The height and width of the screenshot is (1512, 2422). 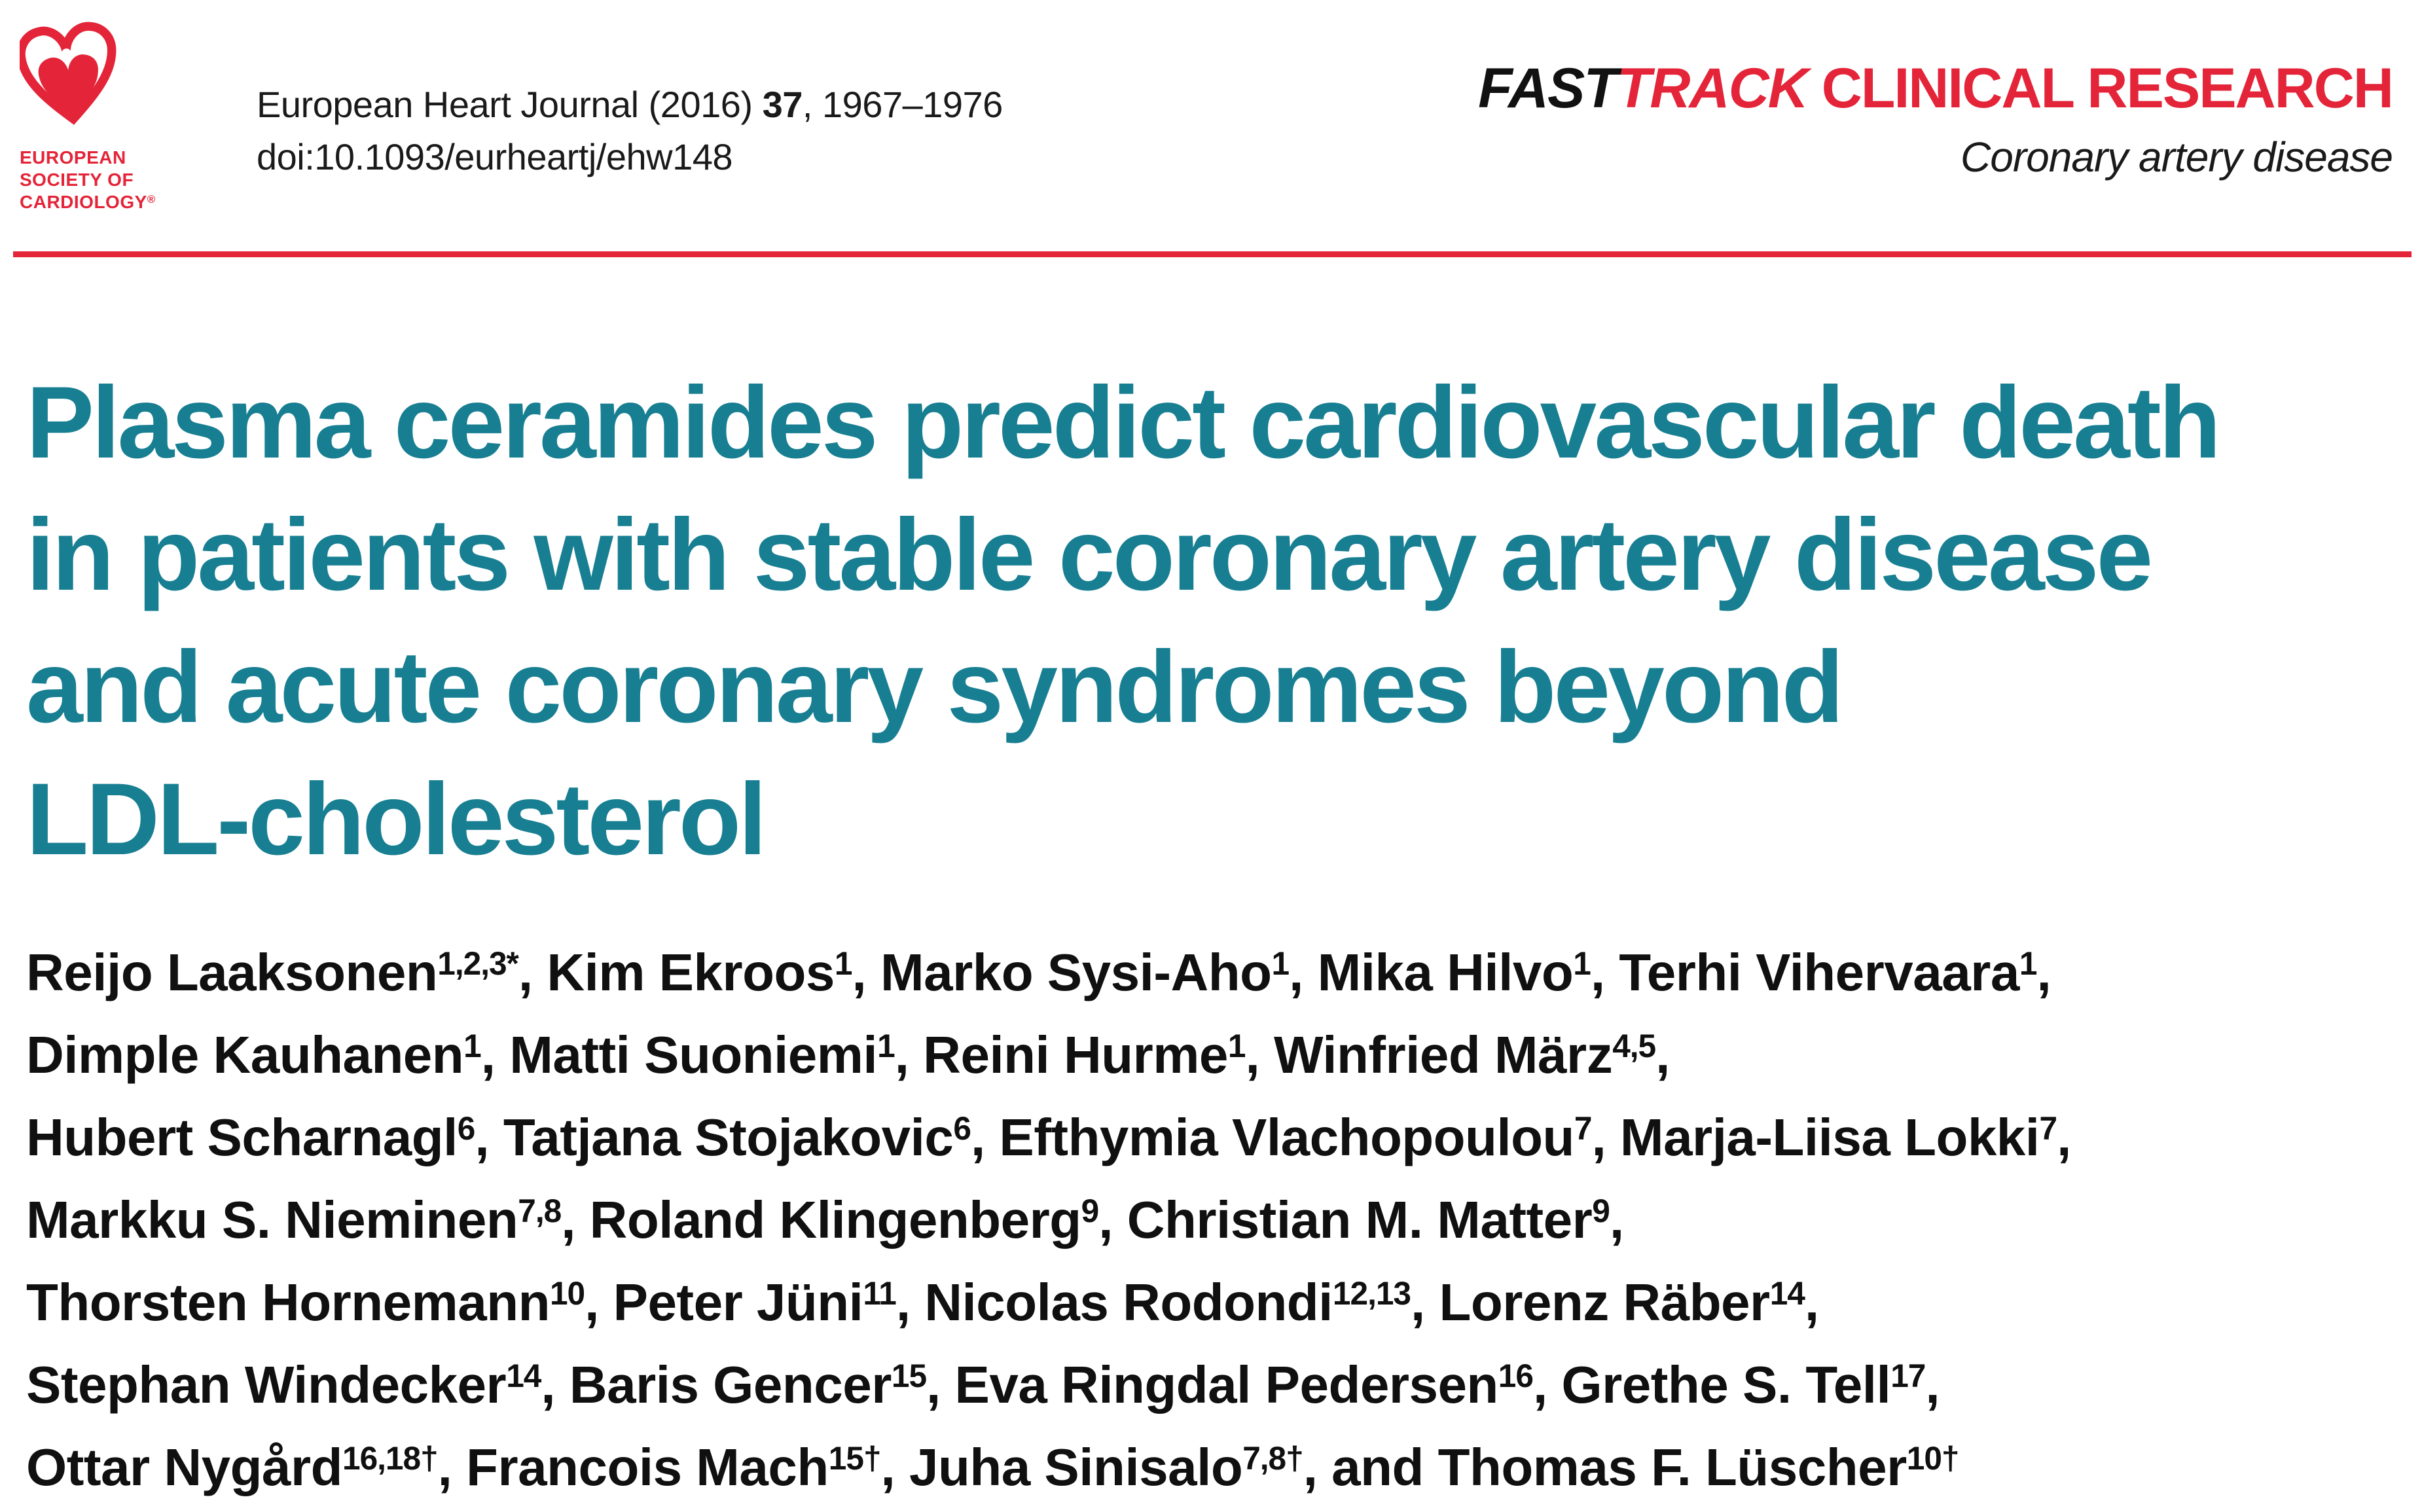 I want to click on esc-logo-wordmark: EUROPEAN SOCIETY OF CARDIOLOGY®, so click(x=124, y=181).